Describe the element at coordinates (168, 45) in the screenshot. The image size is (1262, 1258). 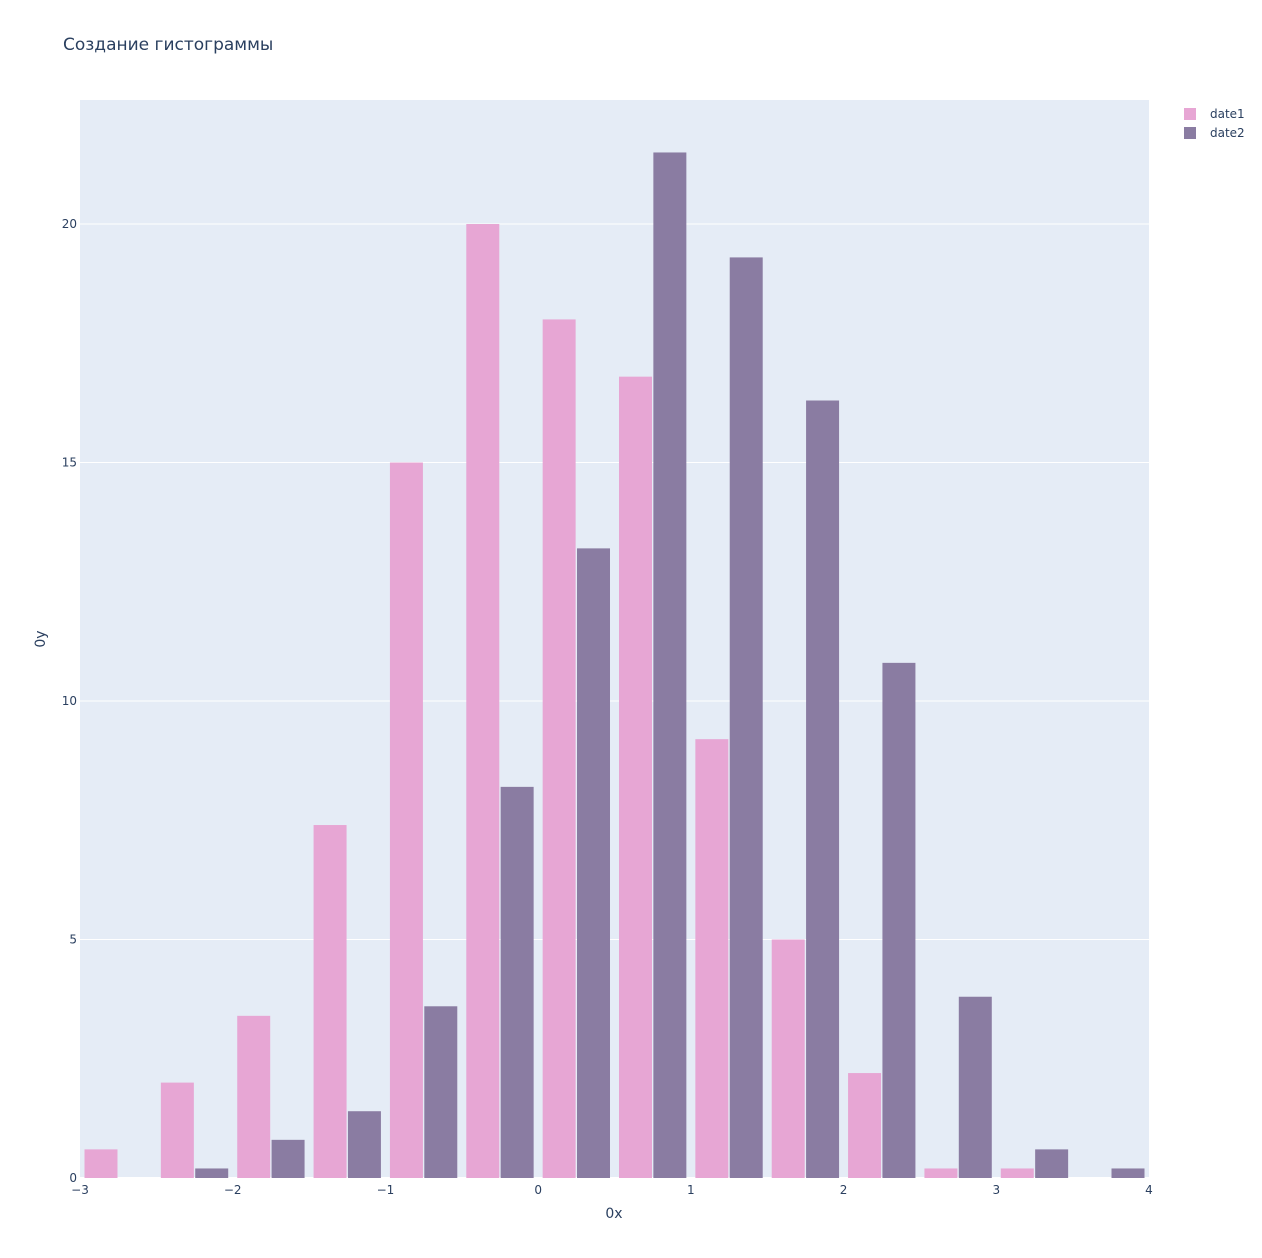
I see `chart-title: Создание гистограммы` at that location.